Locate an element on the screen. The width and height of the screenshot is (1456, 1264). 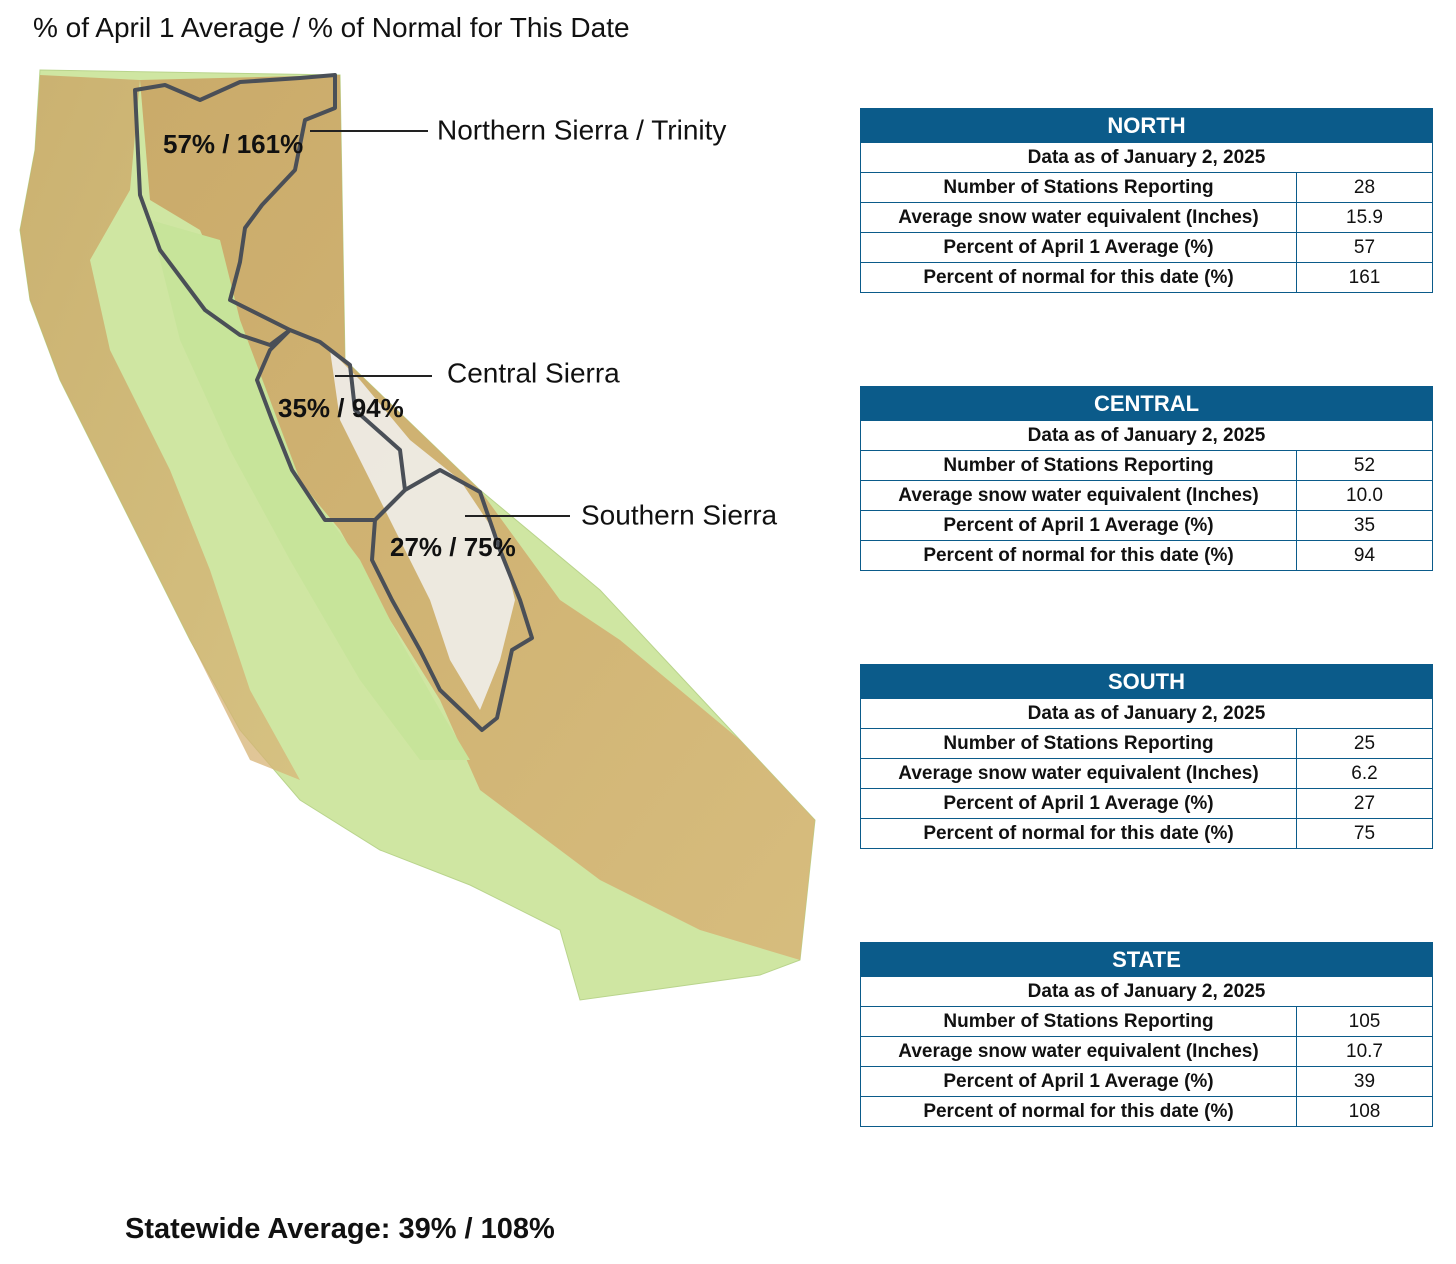
table-title: NORTH is located at coordinates (1146, 125).